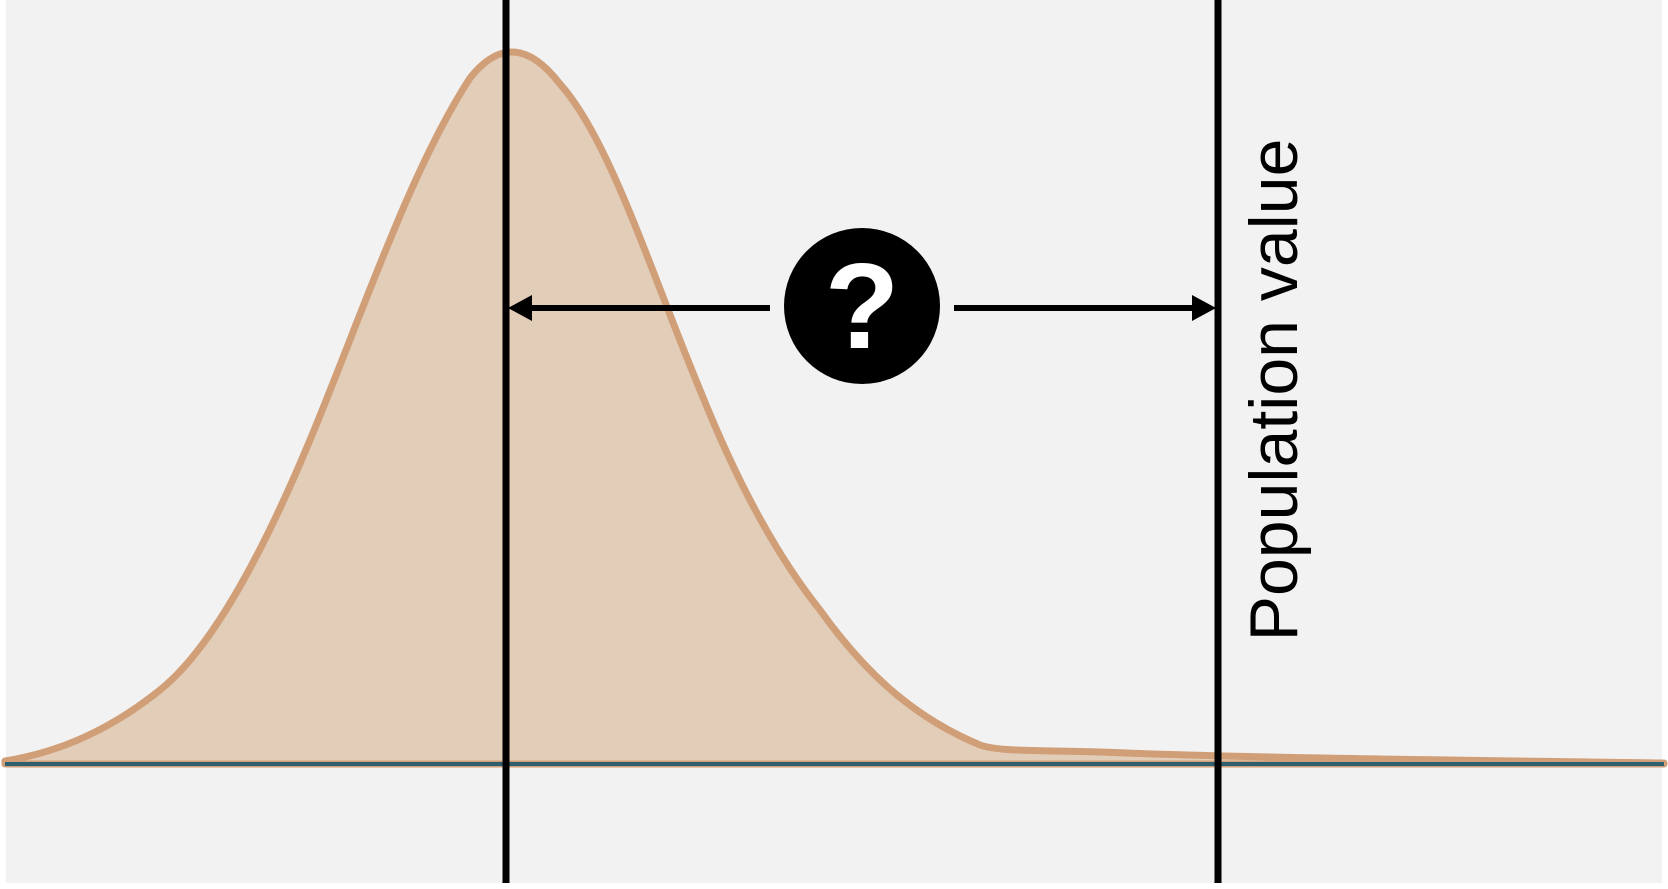 The width and height of the screenshot is (1668, 889). I want to click on question-mark-icon, so click(862, 306).